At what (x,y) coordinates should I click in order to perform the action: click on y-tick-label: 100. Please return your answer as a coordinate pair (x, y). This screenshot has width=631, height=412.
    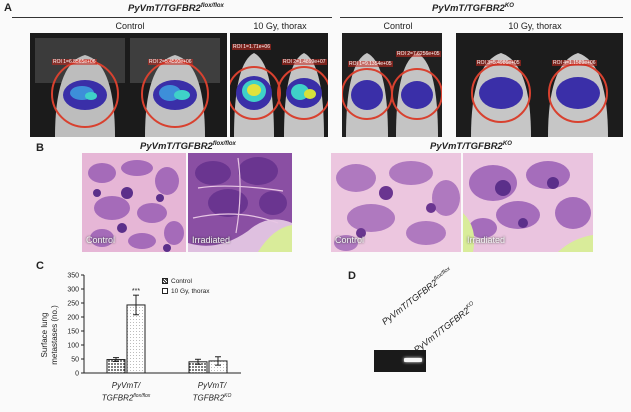
    Looking at the image, I should click on (73, 346).